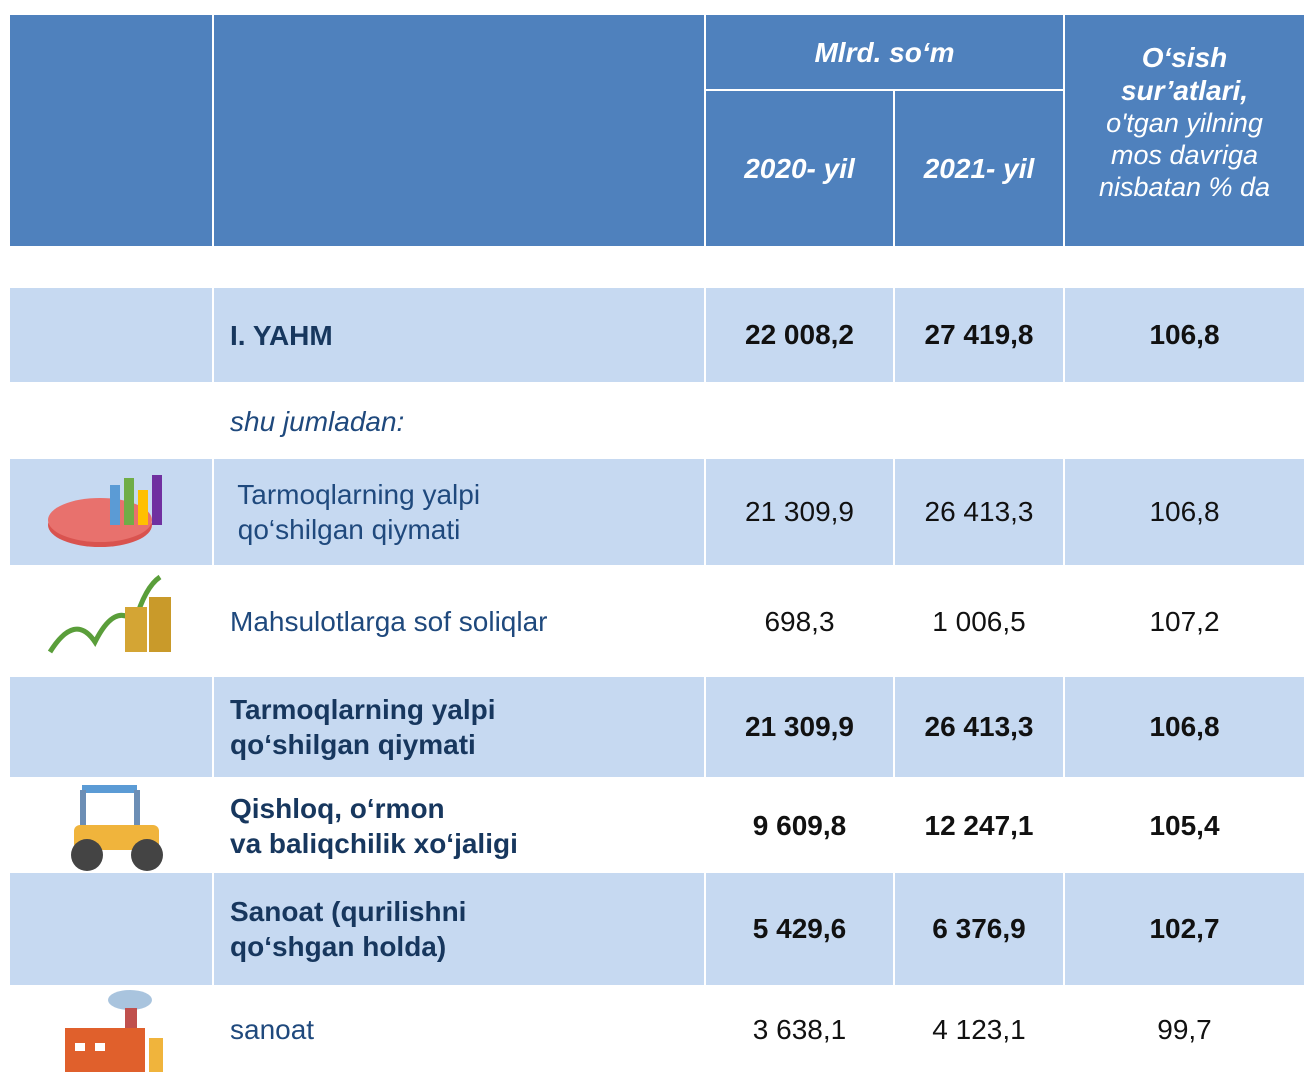  What do you see at coordinates (1184, 155) in the screenshot?
I see `growth-subtitle: mos davriga` at bounding box center [1184, 155].